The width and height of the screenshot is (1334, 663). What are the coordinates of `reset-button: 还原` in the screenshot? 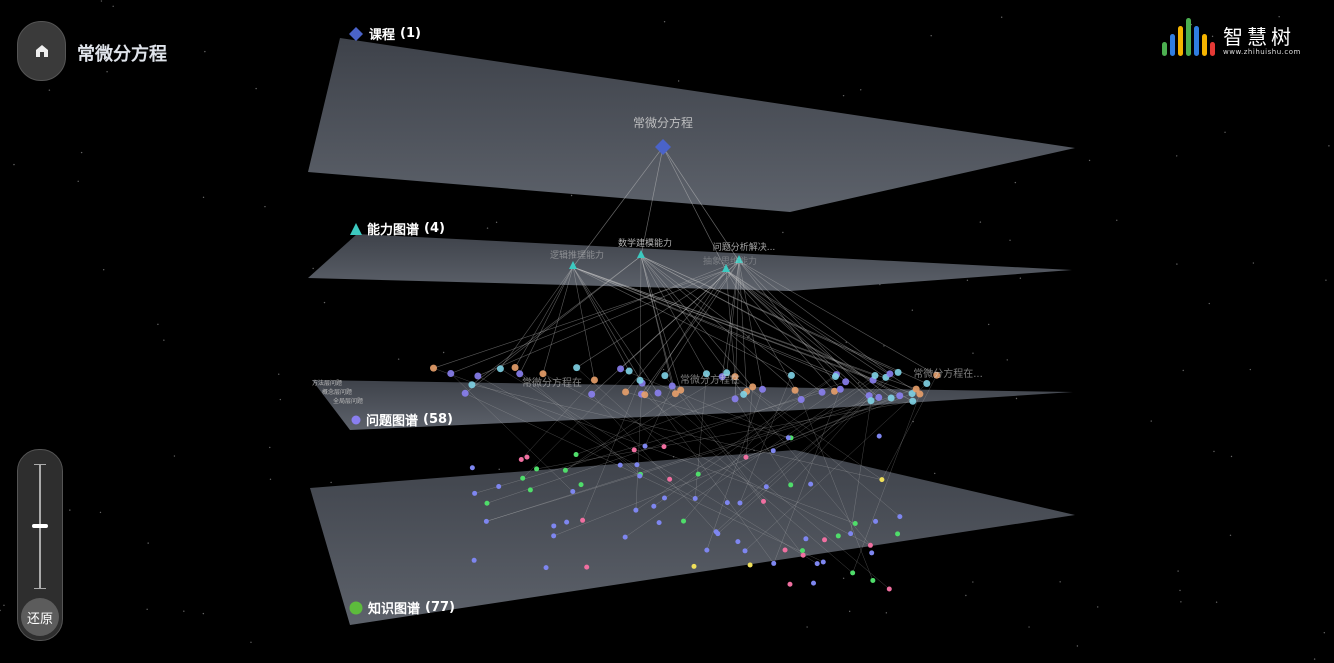 It's located at (40, 617).